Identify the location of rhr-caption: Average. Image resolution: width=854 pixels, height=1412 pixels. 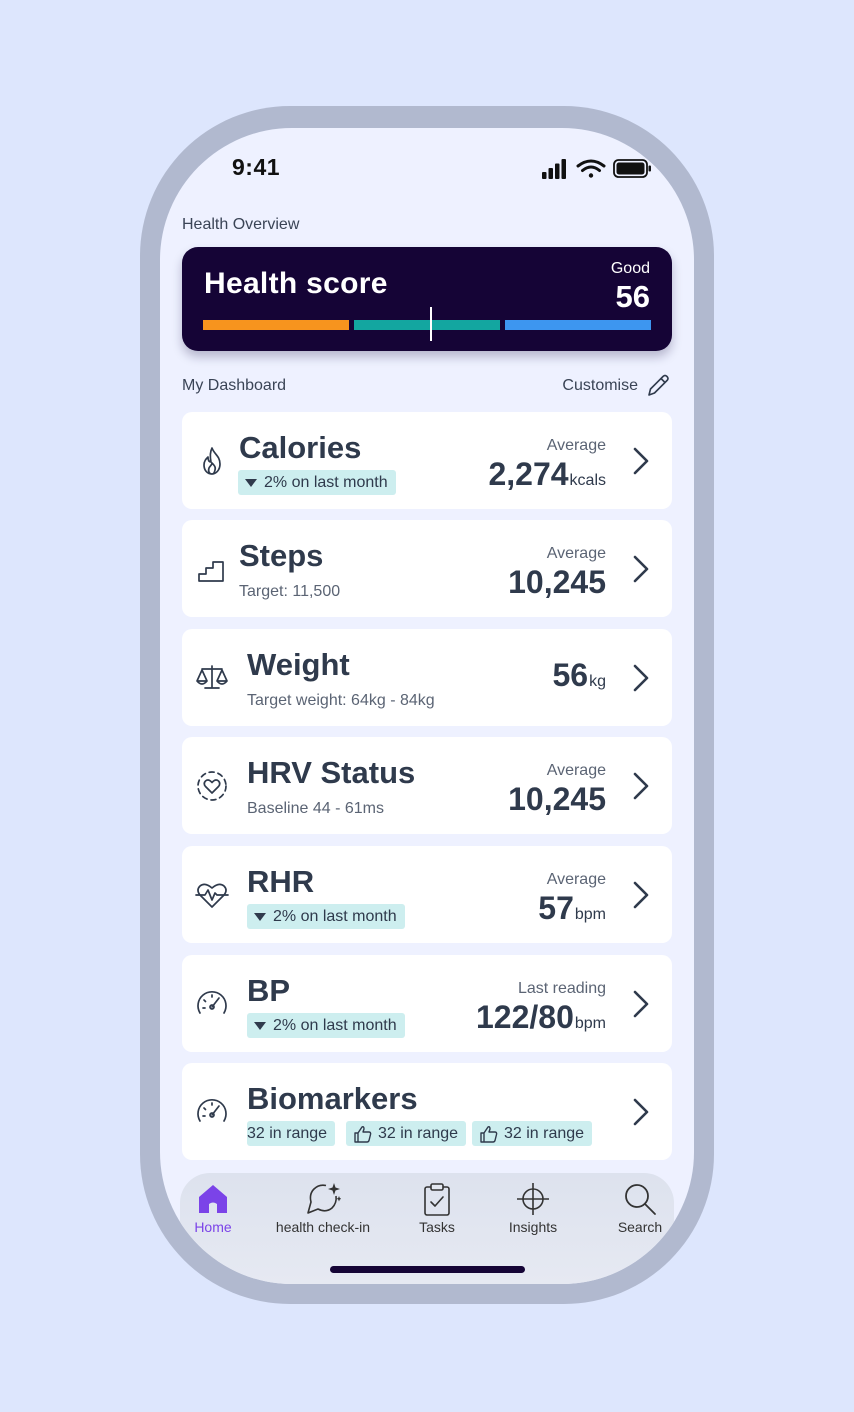
(576, 879).